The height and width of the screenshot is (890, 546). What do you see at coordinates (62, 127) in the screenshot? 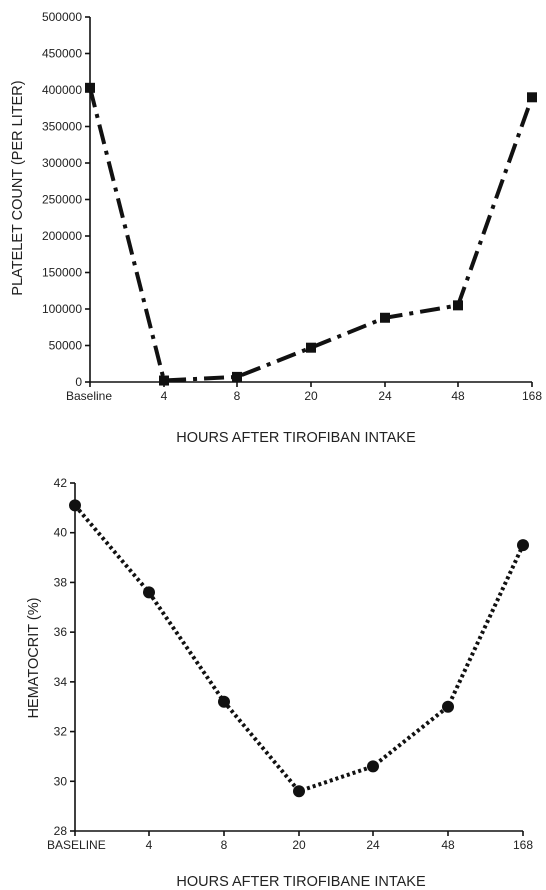
I see `y-tick-label: 350000` at bounding box center [62, 127].